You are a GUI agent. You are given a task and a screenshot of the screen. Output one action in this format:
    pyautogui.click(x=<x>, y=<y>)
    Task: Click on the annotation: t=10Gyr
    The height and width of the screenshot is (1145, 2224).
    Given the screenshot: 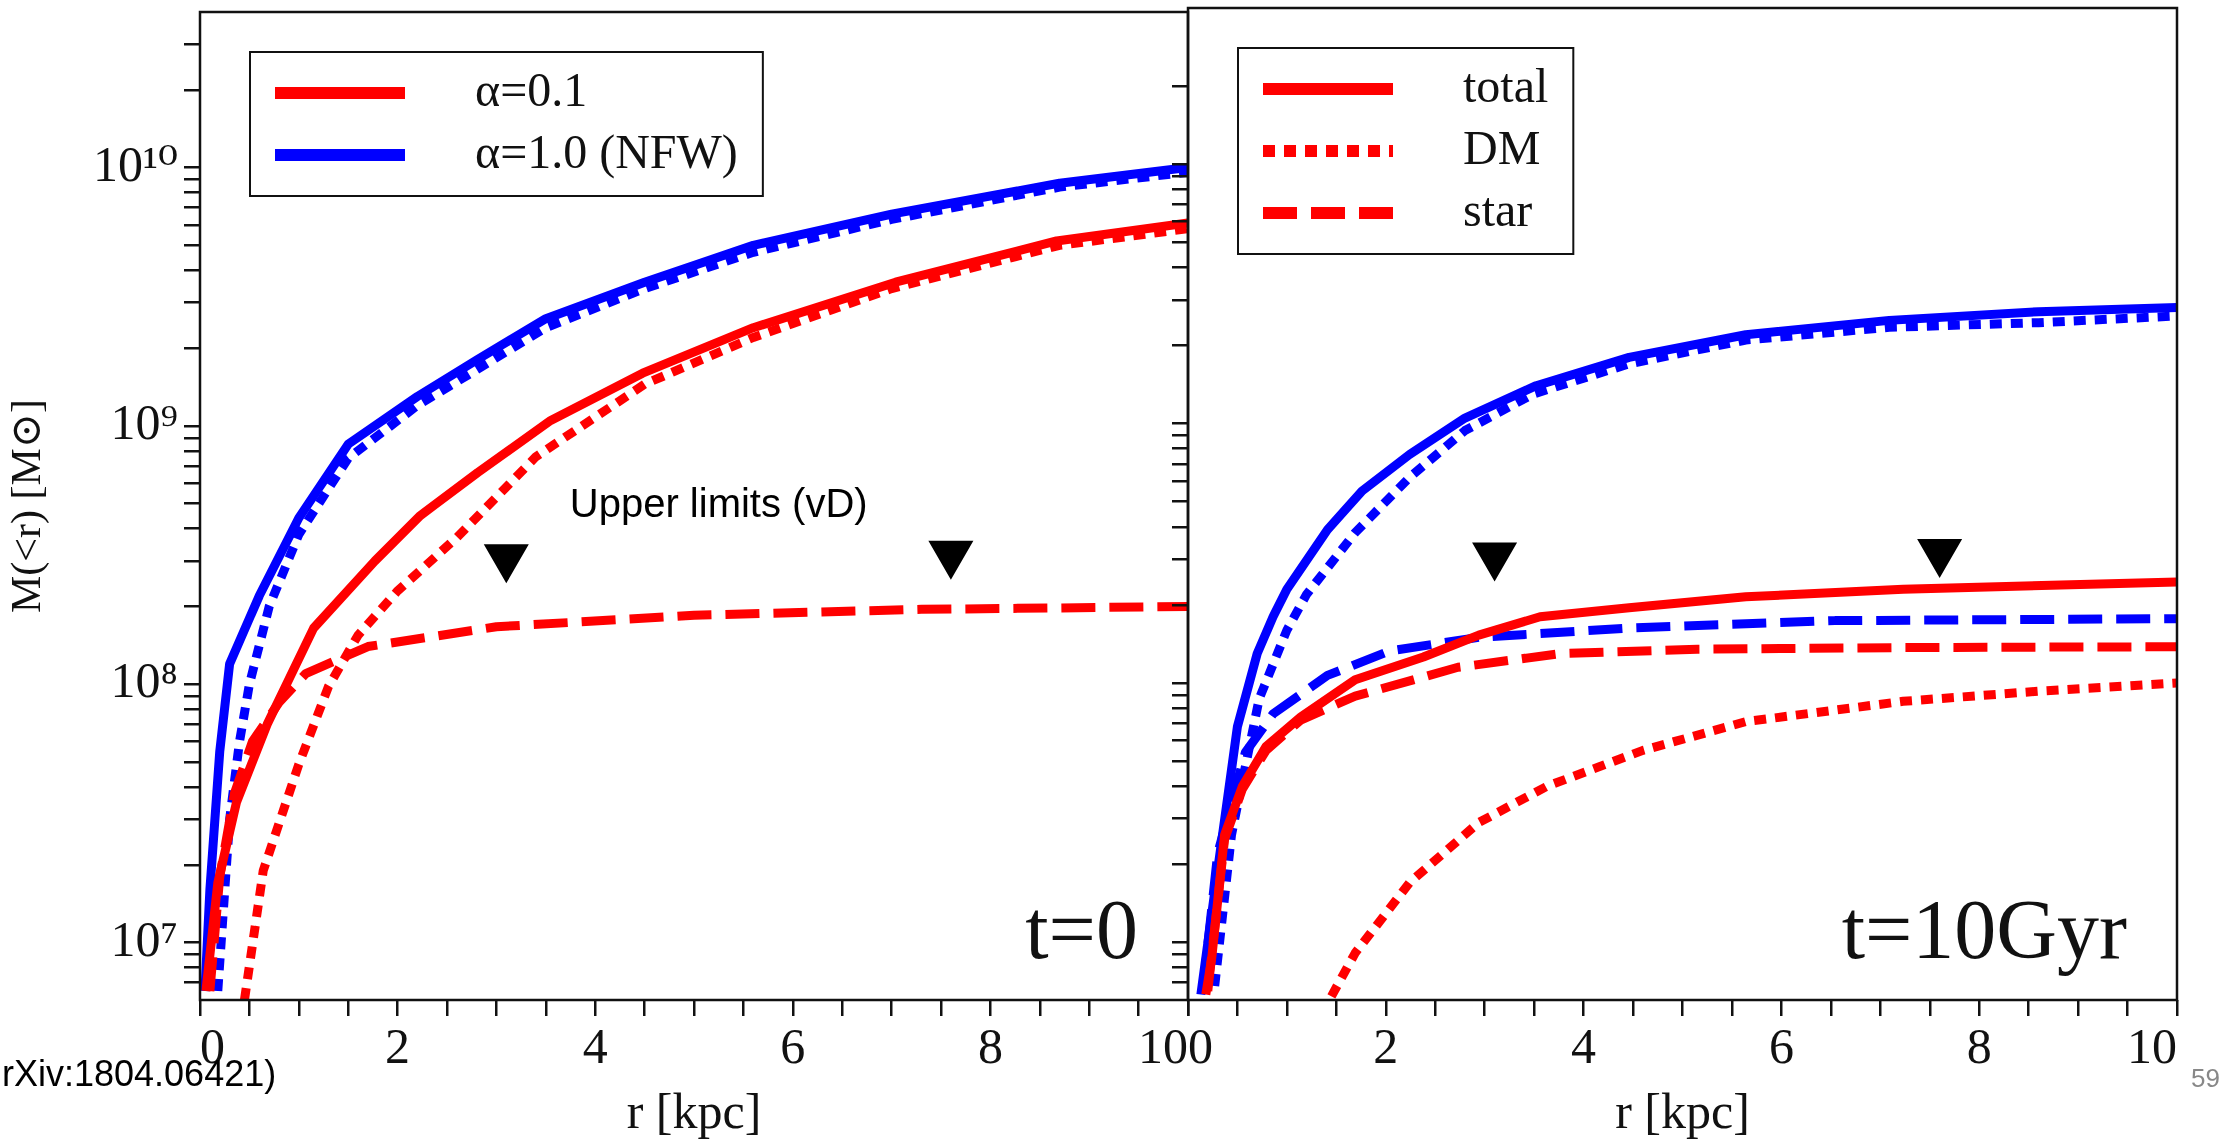 What is the action you would take?
    pyautogui.click(x=1984, y=930)
    